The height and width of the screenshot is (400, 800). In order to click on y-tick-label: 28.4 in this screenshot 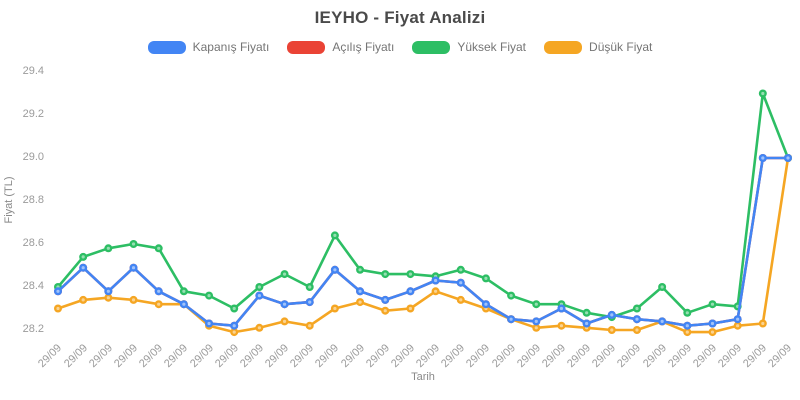, I will do `click(33, 286)`.